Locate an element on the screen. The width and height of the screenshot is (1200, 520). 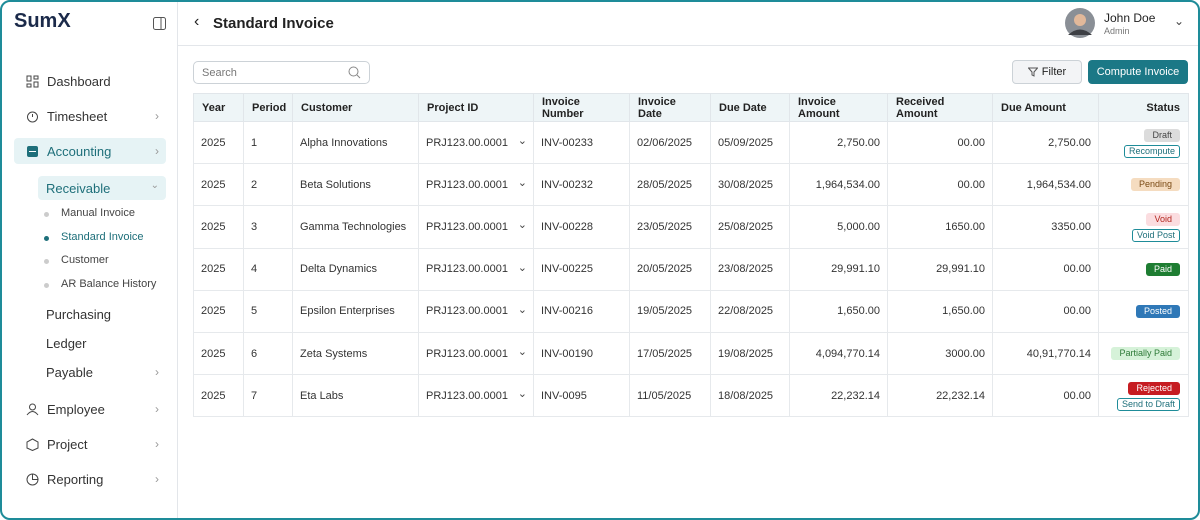
label: Payable is located at coordinates (69, 372).